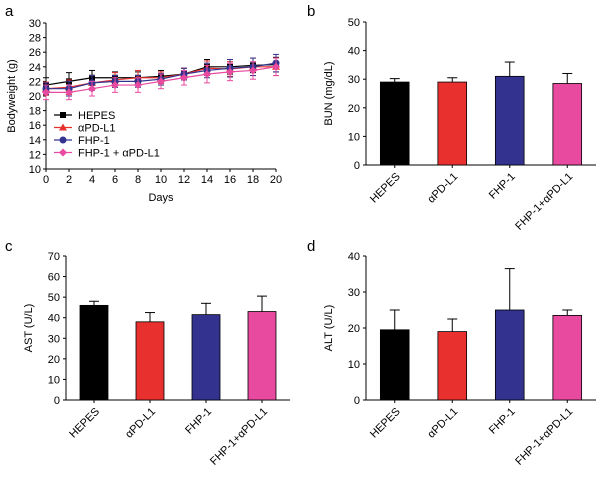 The width and height of the screenshot is (600, 477). What do you see at coordinates (329, 93) in the screenshot?
I see `y-axis-title: BUN (mg/dL)` at bounding box center [329, 93].